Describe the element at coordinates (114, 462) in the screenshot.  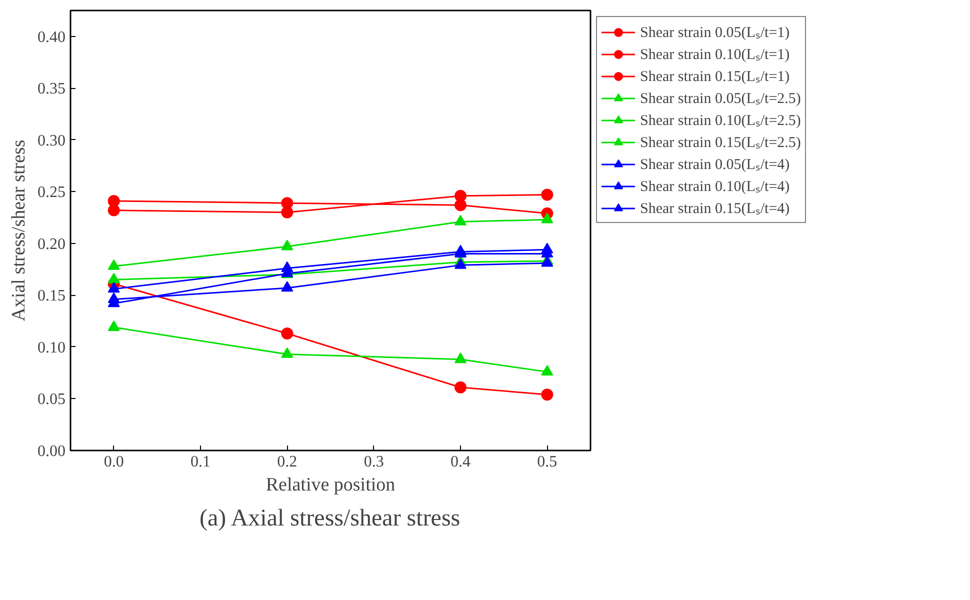
I see `x-tick-label: 0.0` at that location.